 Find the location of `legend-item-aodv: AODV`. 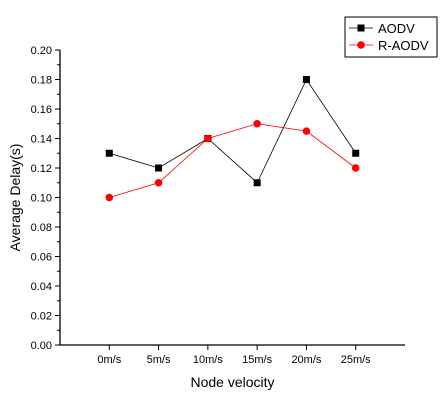

legend-item-aodv: AODV is located at coordinates (382, 28).